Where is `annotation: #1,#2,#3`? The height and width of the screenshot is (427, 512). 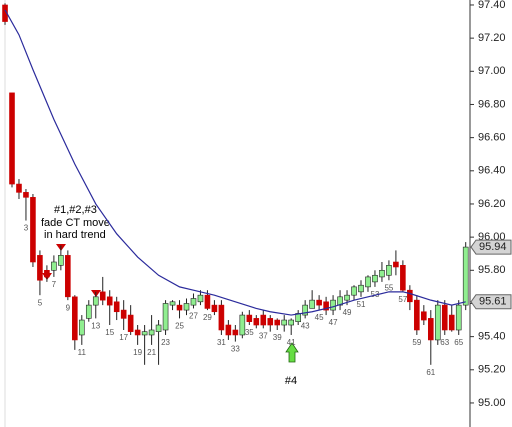
annotation: #1,#2,#3 is located at coordinates (75, 210).